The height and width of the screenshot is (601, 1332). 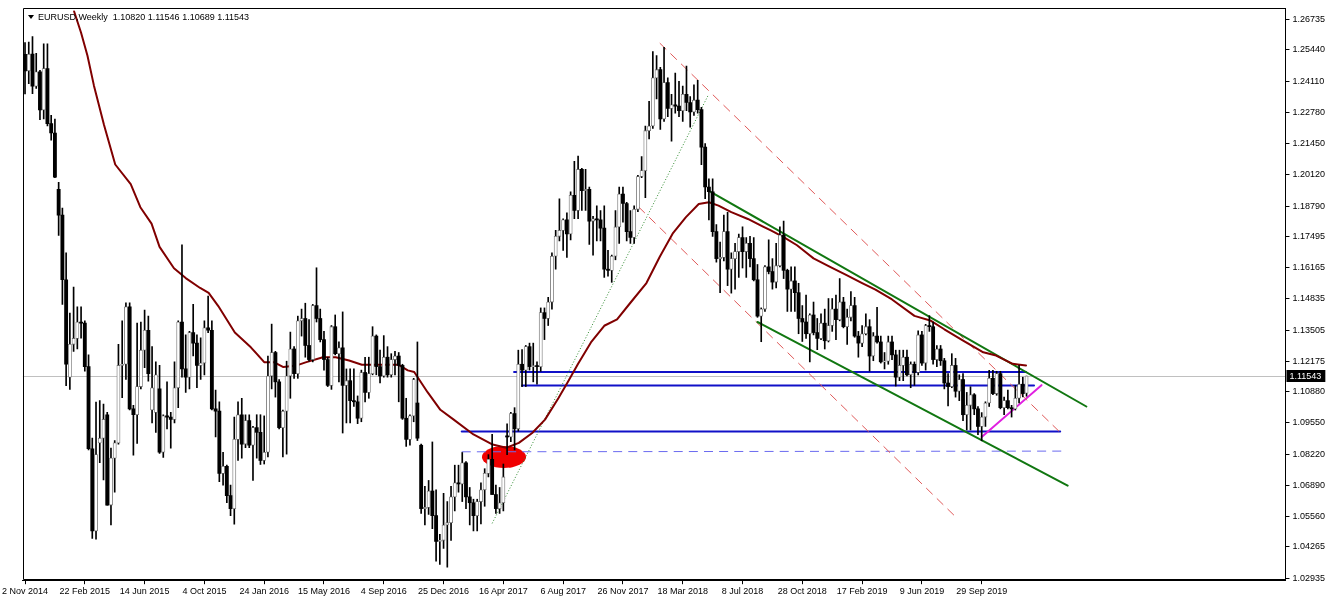 What do you see at coordinates (1309, 111) in the screenshot?
I see `y-tick-label: 1.22780` at bounding box center [1309, 111].